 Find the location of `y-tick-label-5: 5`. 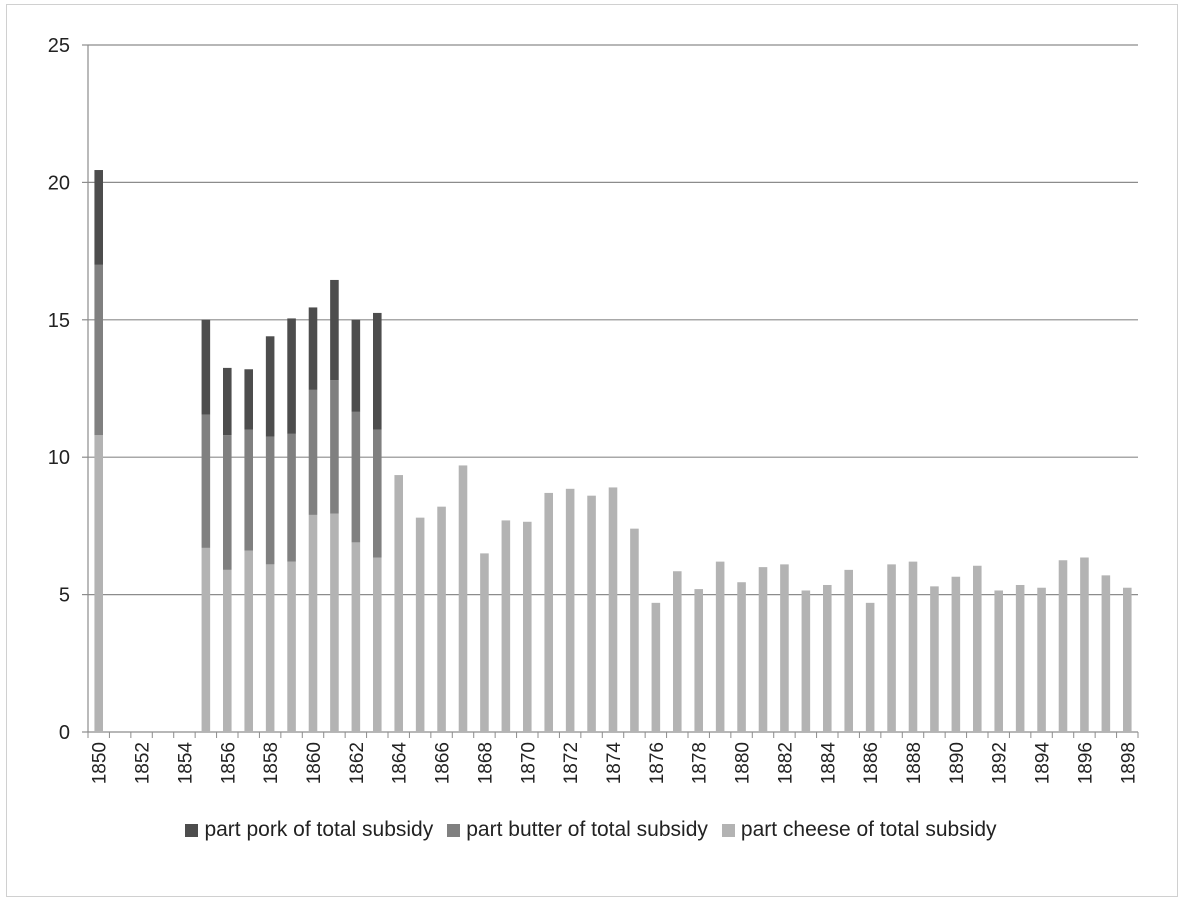

y-tick-label-5: 5 is located at coordinates (64, 596).